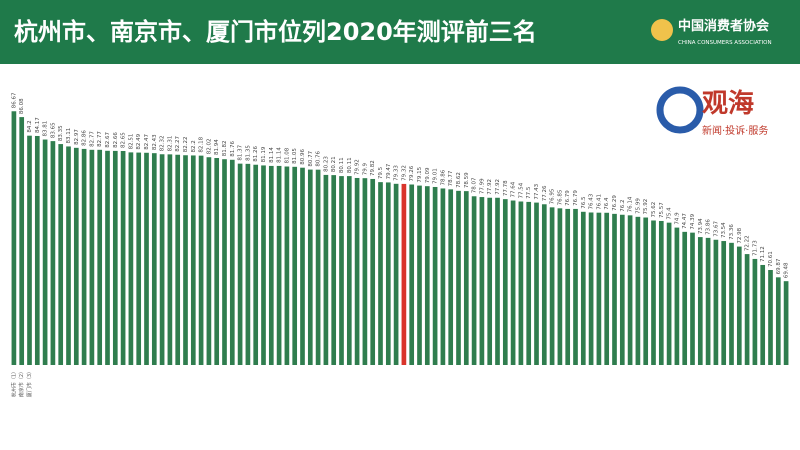  Describe the element at coordinates (404, 173) in the screenshot. I see `value-label: 79.32` at that location.